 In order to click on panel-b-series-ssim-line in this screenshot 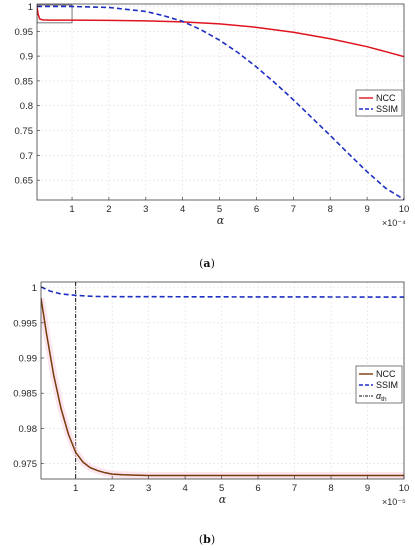, I will do `click(222, 292)`.